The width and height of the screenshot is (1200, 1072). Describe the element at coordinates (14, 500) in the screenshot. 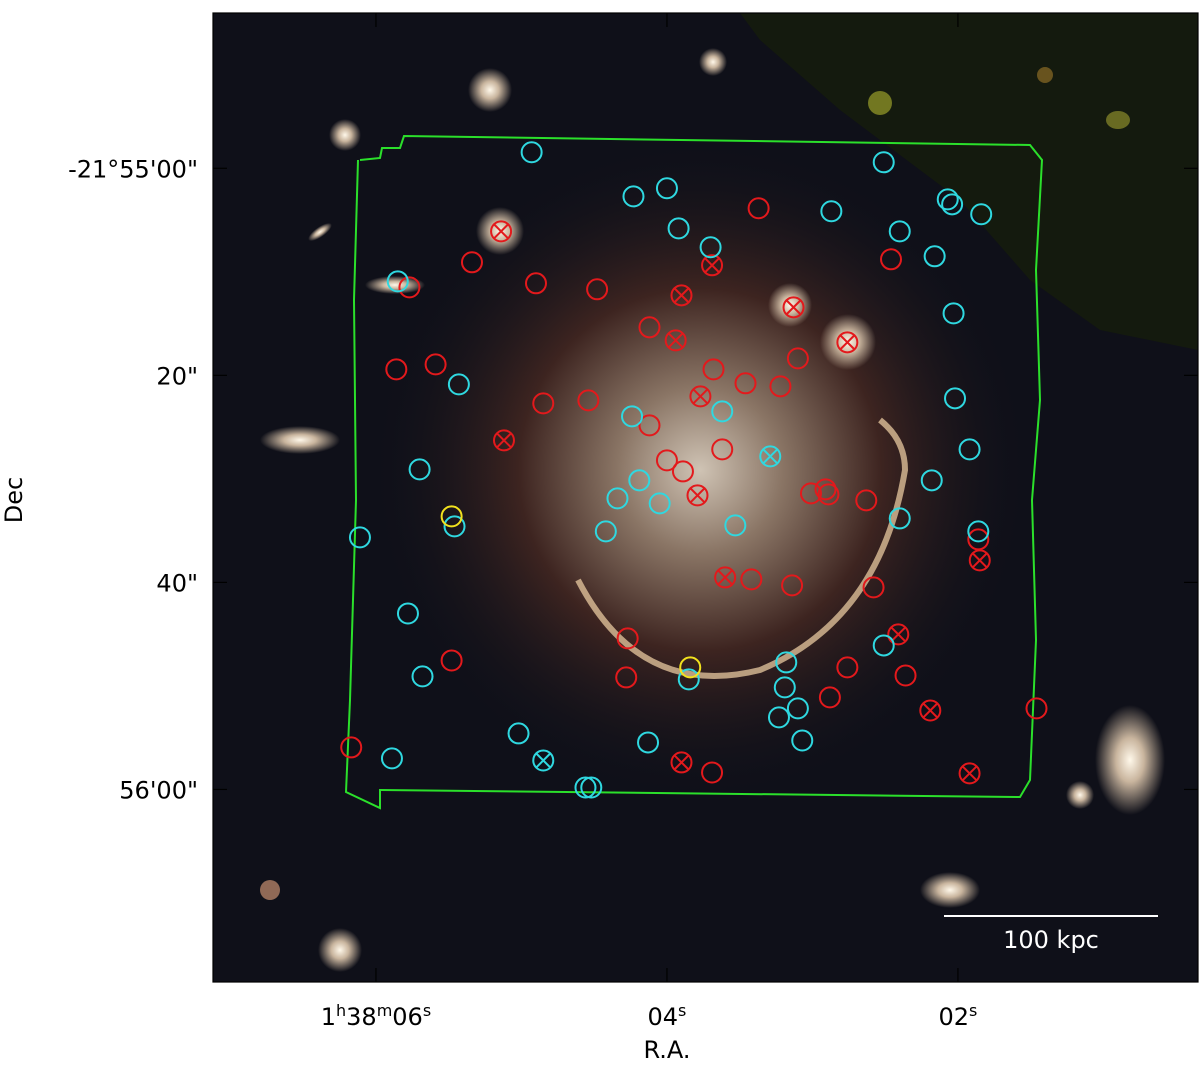

I see `y-axis-label: Dec` at that location.